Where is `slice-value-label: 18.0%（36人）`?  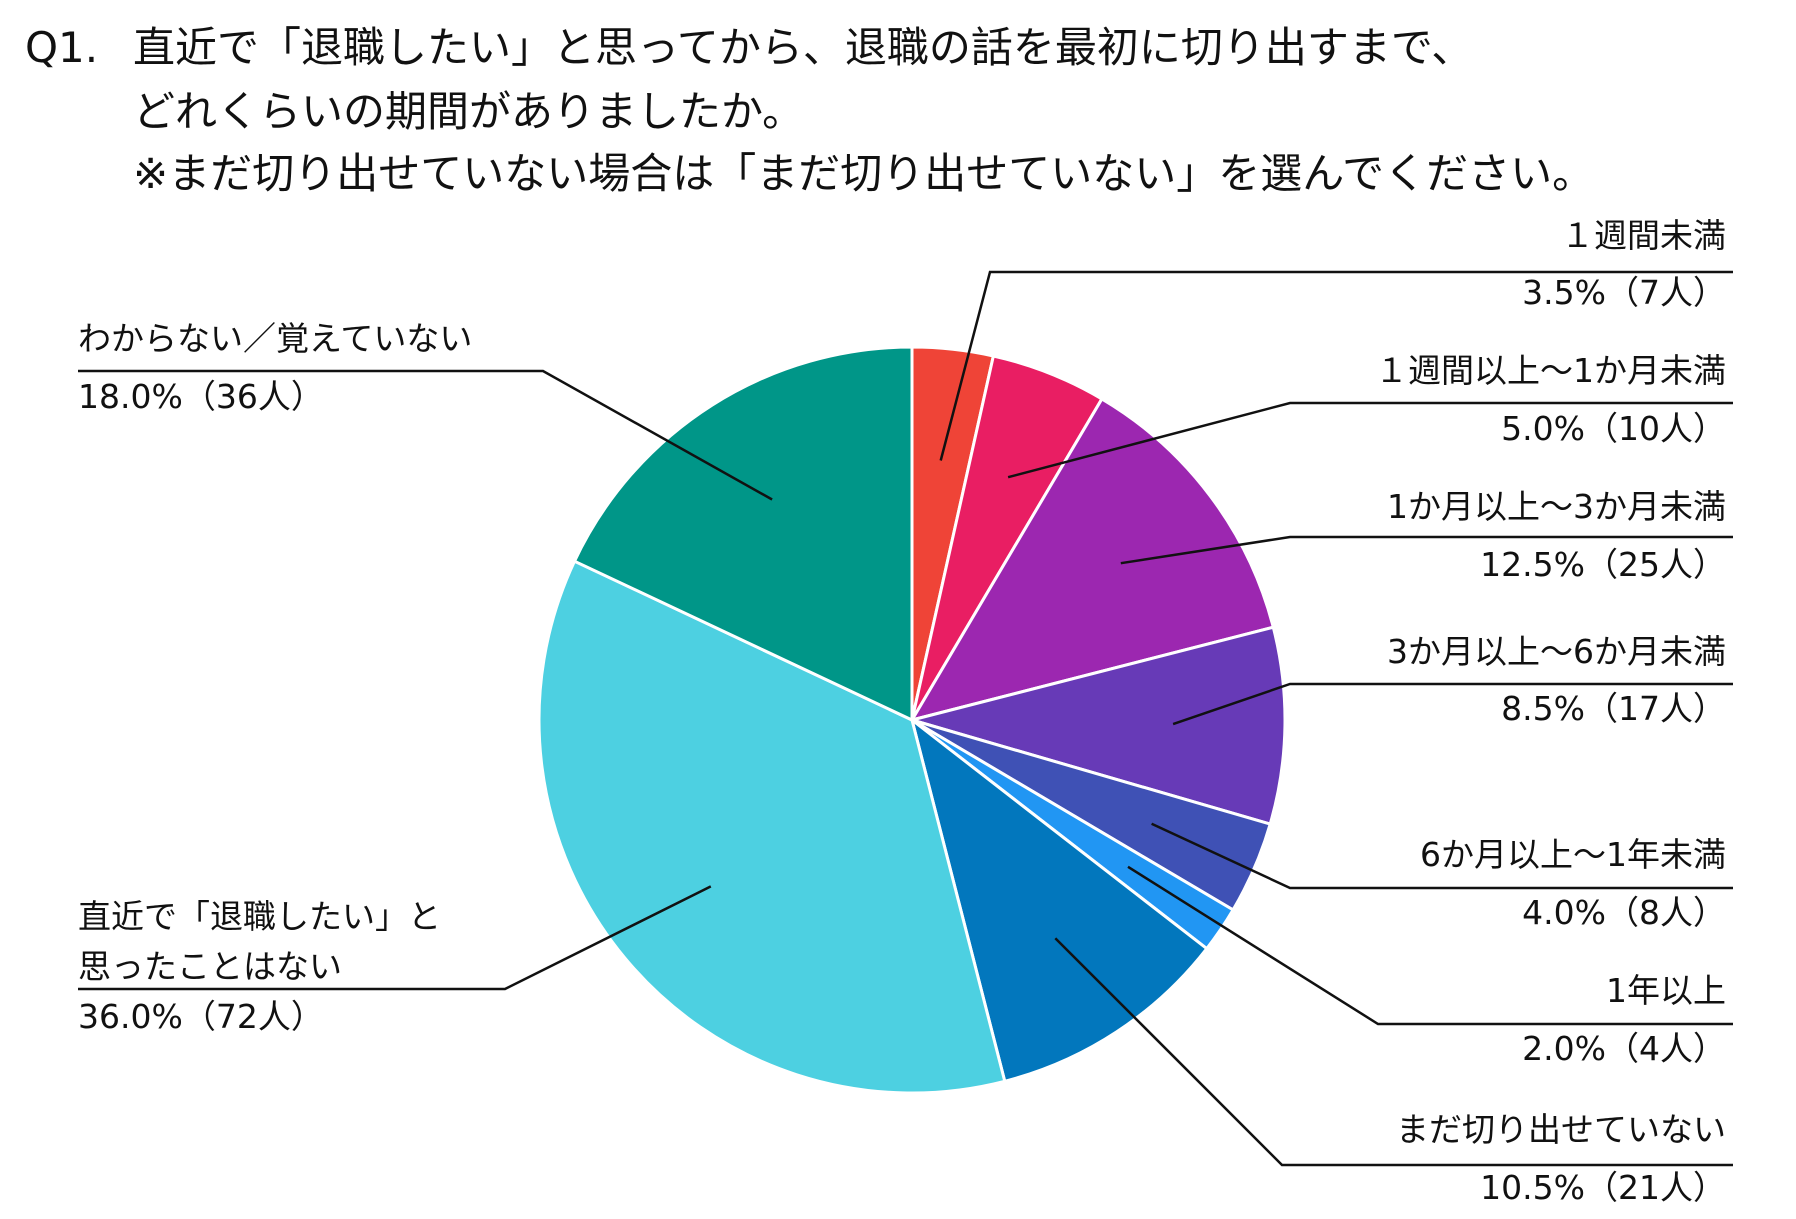 slice-value-label: 18.0%（36人） is located at coordinates (201, 396).